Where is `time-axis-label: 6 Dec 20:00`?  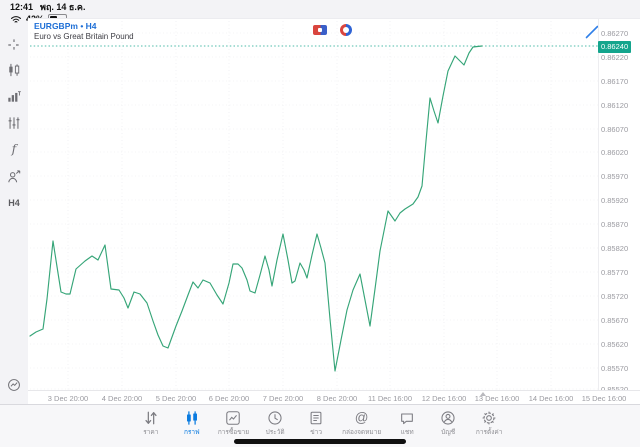
time-axis-label: 6 Dec 20:00 is located at coordinates (229, 398).